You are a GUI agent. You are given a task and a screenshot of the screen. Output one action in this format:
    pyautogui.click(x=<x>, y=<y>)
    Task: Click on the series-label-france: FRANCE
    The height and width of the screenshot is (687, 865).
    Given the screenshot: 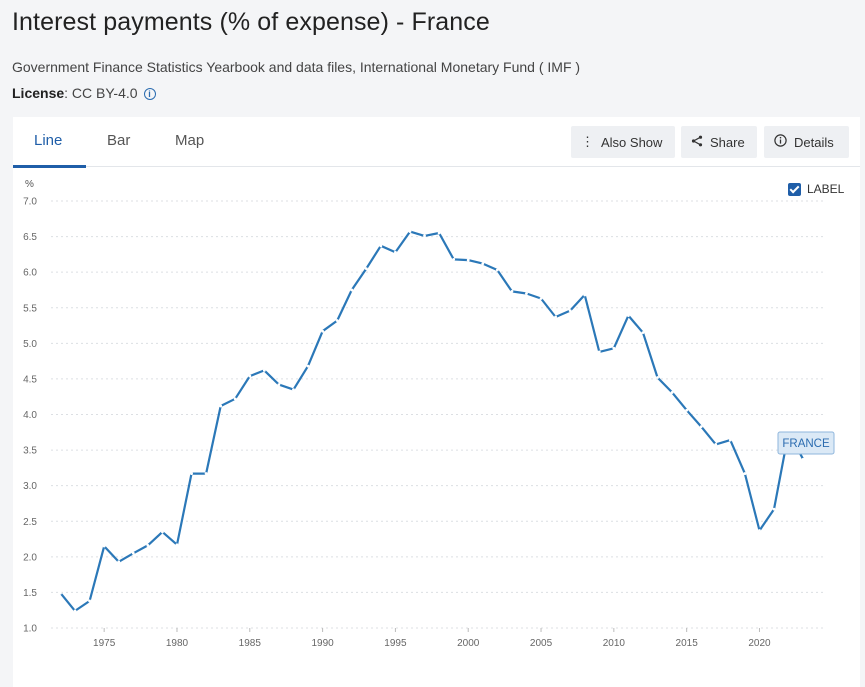 What is the action you would take?
    pyautogui.click(x=806, y=444)
    